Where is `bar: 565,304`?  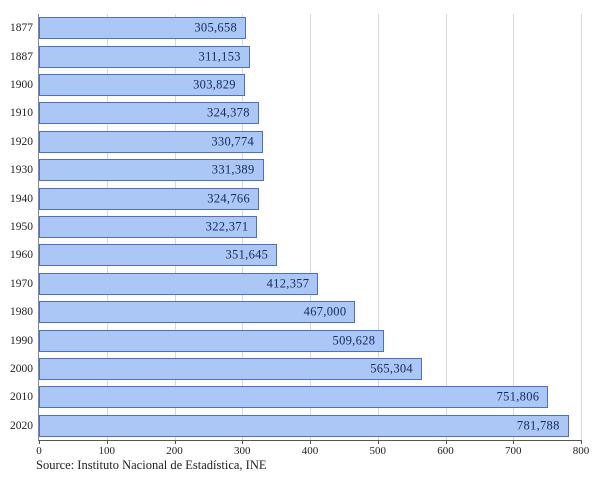 bar: 565,304 is located at coordinates (230, 368).